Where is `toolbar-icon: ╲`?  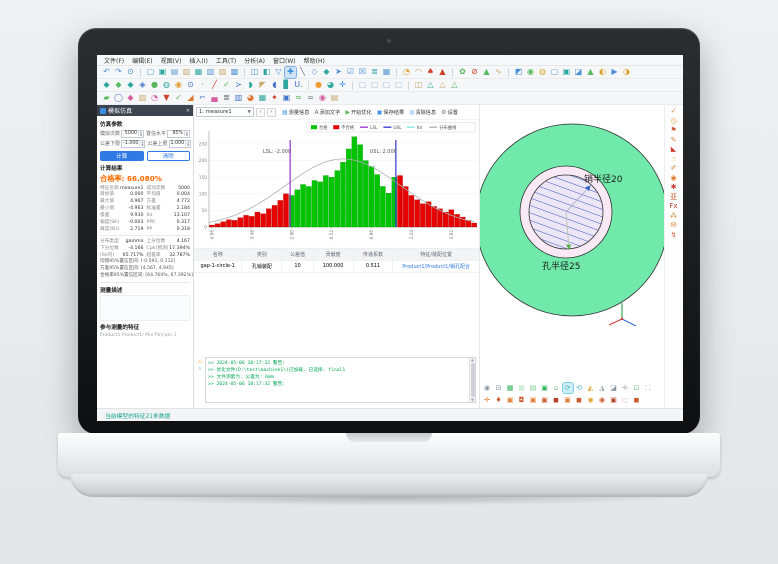 toolbar-icon: ╲ is located at coordinates (302, 71).